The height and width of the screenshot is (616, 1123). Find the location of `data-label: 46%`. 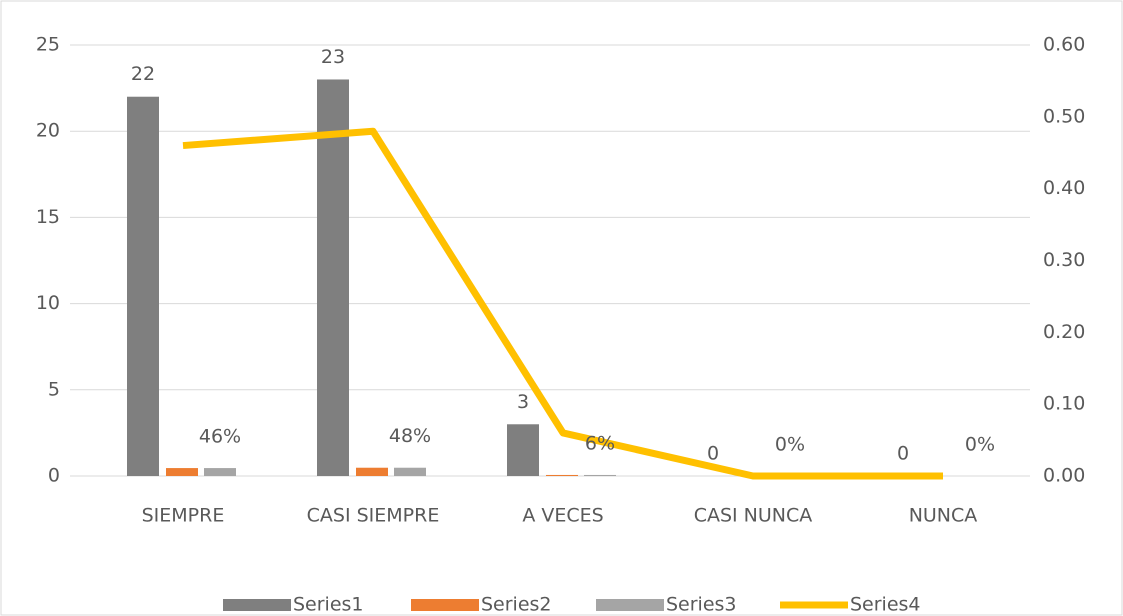

data-label: 46% is located at coordinates (220, 437).